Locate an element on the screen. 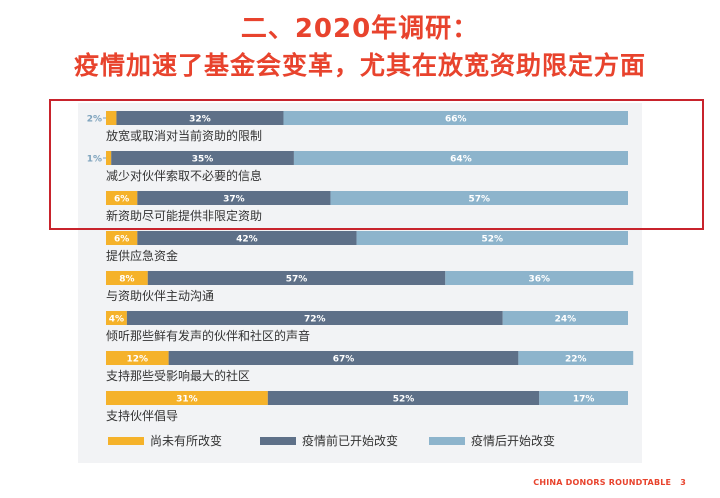 The height and width of the screenshot is (498, 720). legend-label: 疫情前已开始改变 is located at coordinates (350, 440).